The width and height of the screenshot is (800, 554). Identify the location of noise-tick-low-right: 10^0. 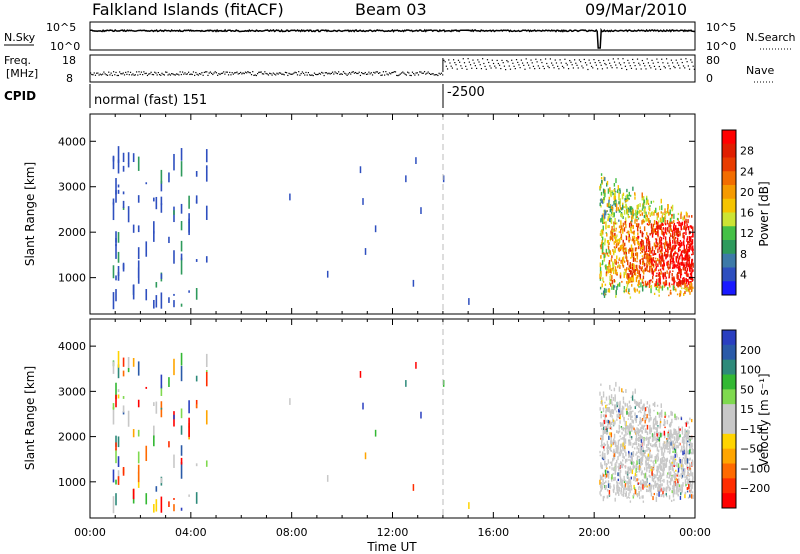
(721, 46).